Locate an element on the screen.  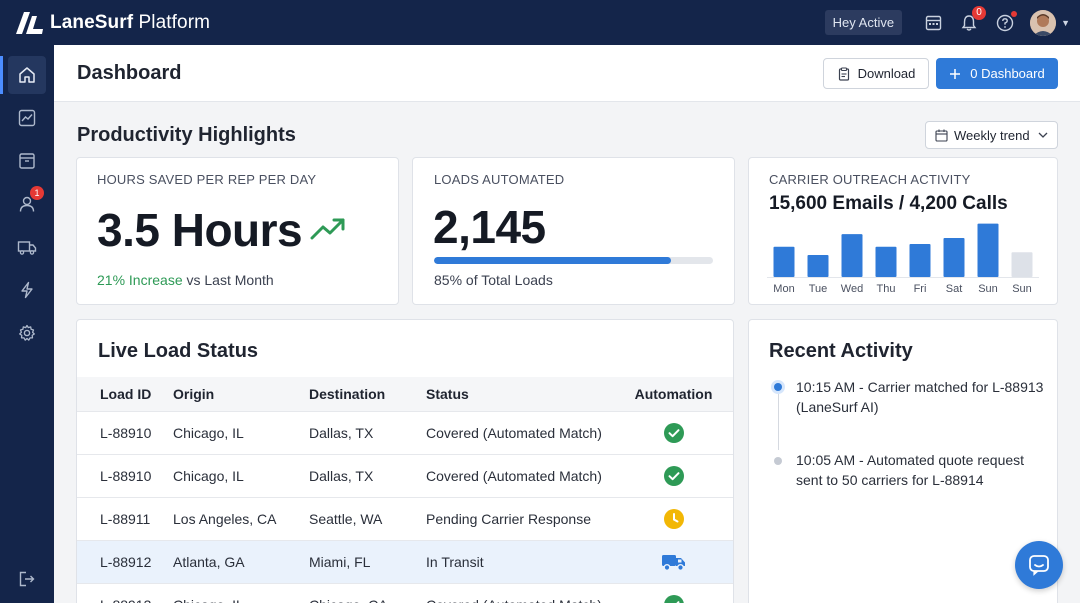
help-icon is located at coordinates (1006, 22).